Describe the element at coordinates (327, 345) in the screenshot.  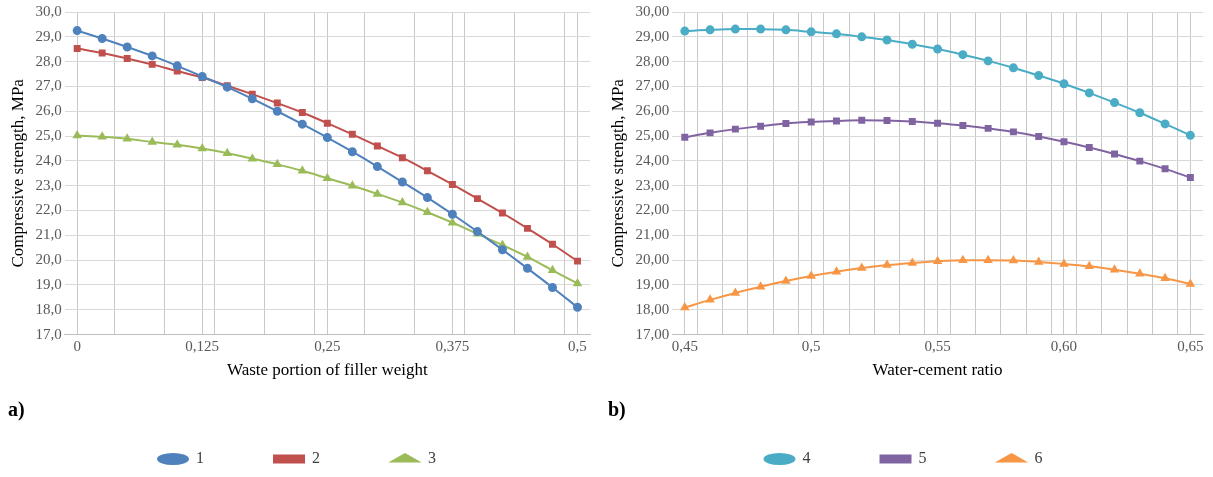
I see `x-tick-label: 0,25` at that location.